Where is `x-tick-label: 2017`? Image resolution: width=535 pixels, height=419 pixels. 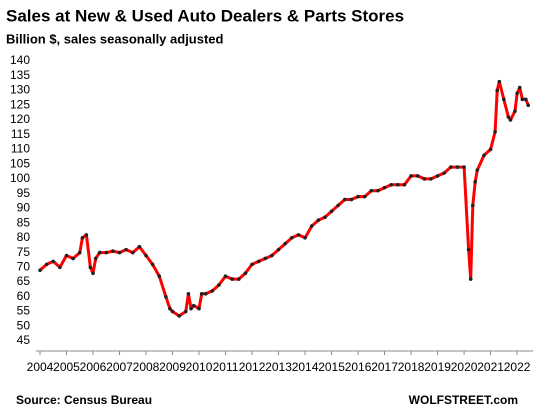
x-tick-label: 2017 is located at coordinates (384, 367).